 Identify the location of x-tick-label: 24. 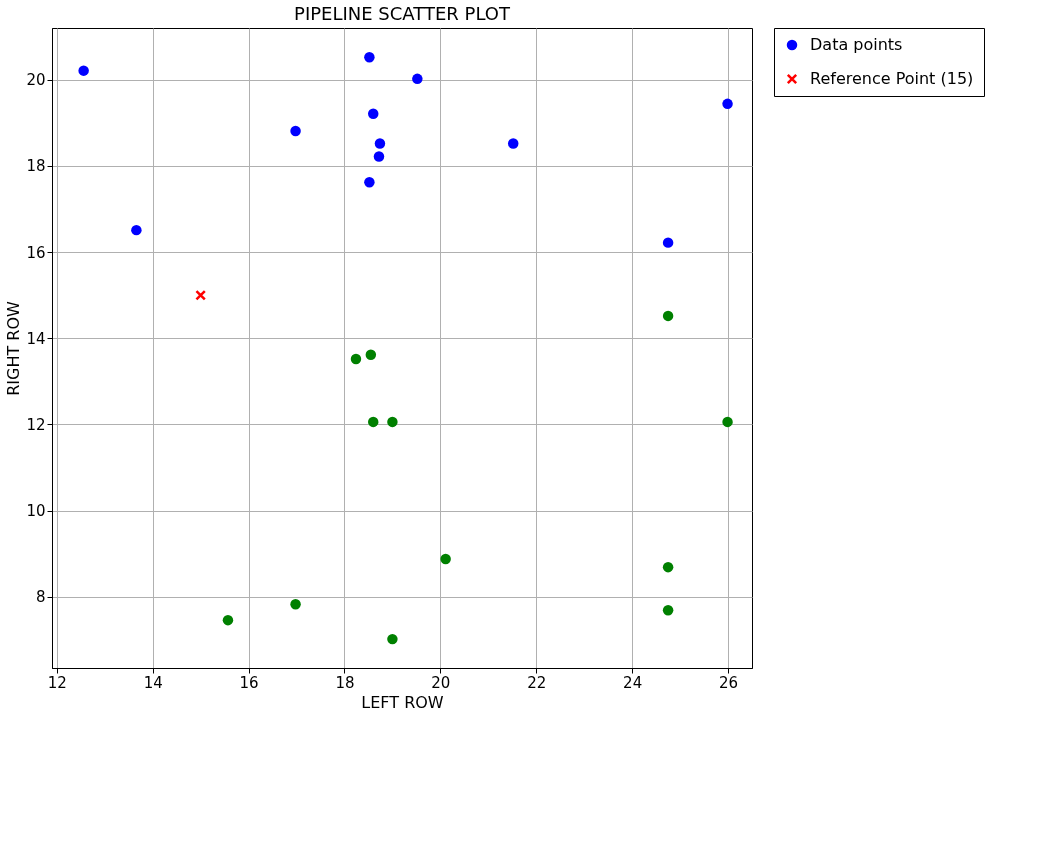
(633, 682).